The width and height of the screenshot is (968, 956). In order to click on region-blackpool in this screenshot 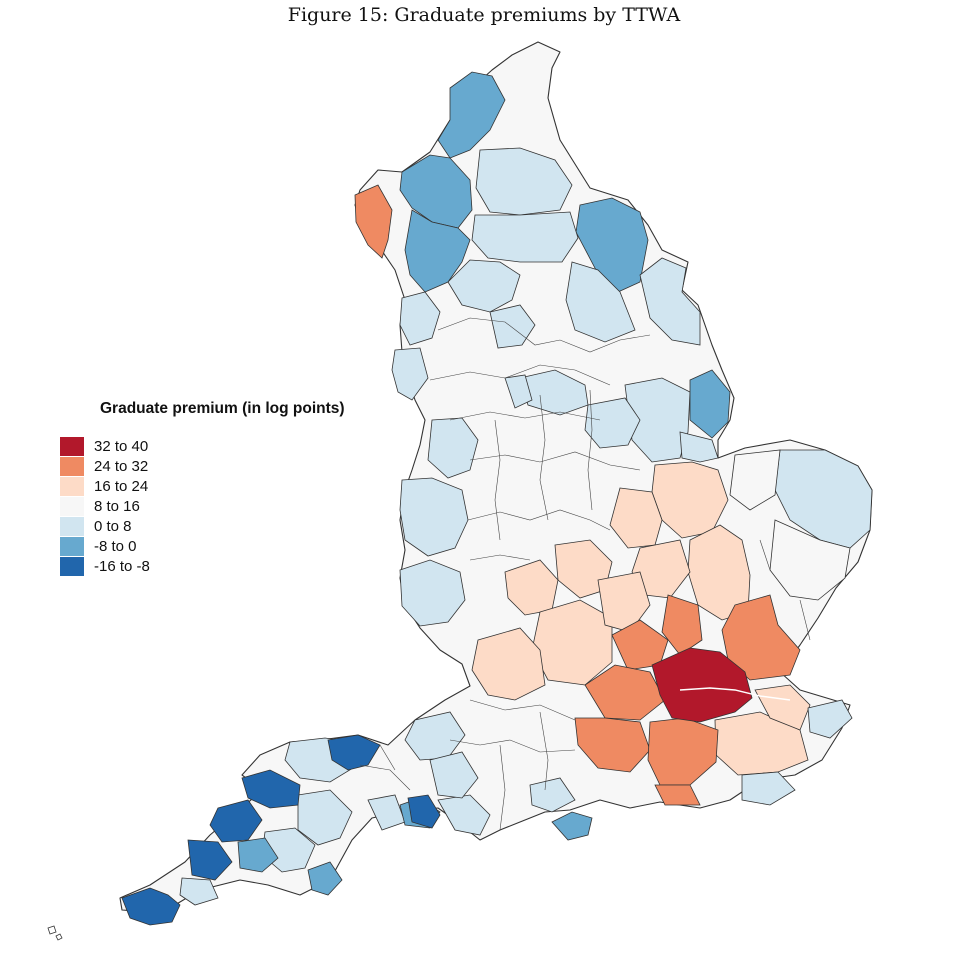, I will do `click(410, 374)`.